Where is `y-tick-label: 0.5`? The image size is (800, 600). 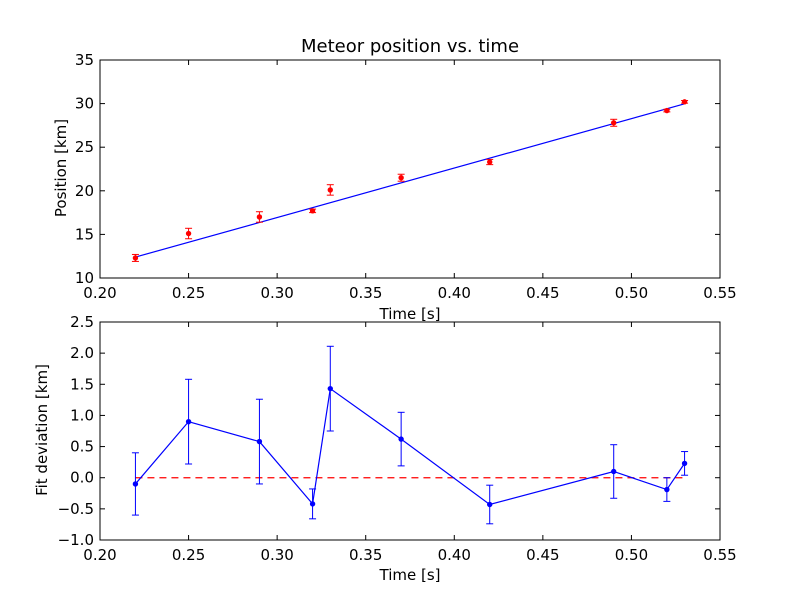
y-tick-label: 0.5 is located at coordinates (82, 447).